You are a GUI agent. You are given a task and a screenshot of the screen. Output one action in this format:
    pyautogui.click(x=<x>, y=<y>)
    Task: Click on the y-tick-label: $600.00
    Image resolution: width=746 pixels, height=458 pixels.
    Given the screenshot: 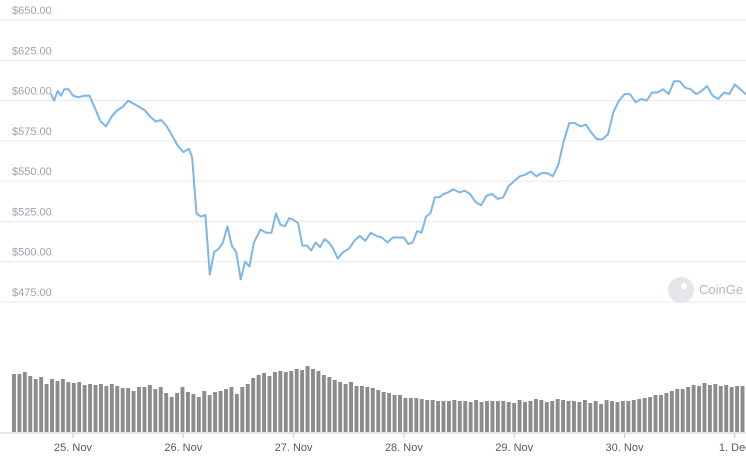 What is the action you would take?
    pyautogui.click(x=32, y=92)
    